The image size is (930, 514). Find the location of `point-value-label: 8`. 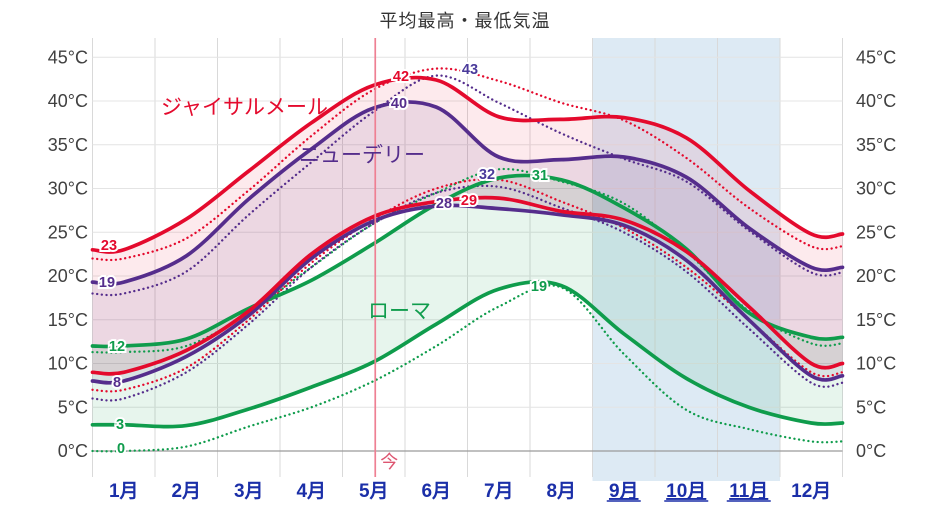

point-value-label: 8 is located at coordinates (117, 383).